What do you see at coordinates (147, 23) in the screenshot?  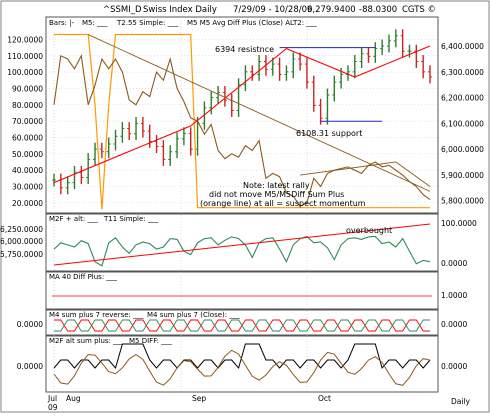 I see `legend-price-t255: T2.55 Simple: ___` at bounding box center [147, 23].